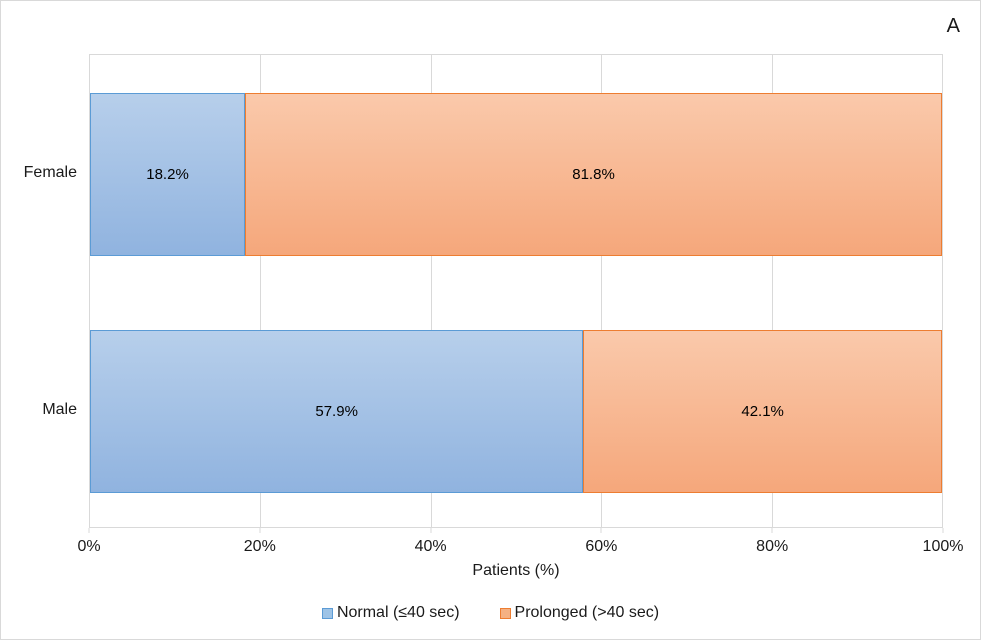  I want to click on legend-swatch-prolonged-icon, so click(505, 613).